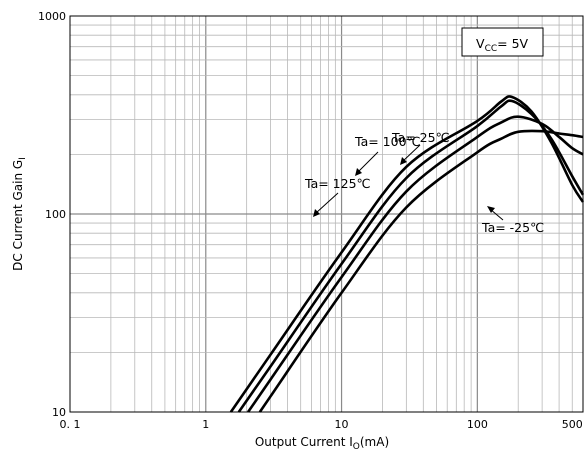 The height and width of the screenshot is (457, 585). Describe the element at coordinates (408, 182) in the screenshot. I see `annotation-arrows` at that location.